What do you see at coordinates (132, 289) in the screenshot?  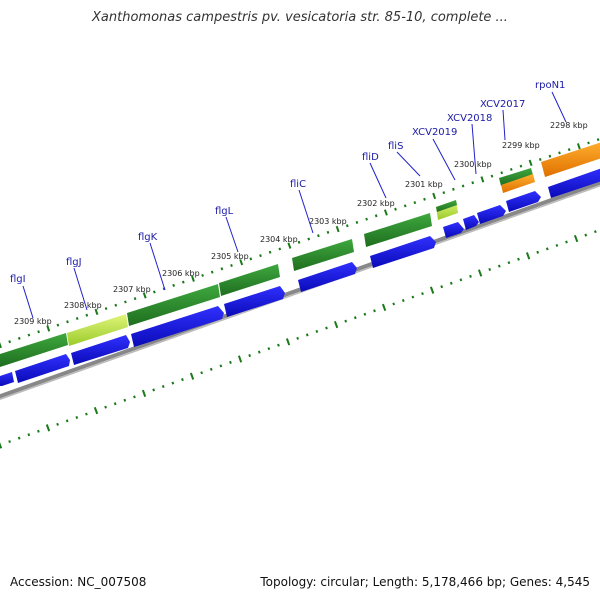 I see `tick-label: 2307 kbp` at bounding box center [132, 289].